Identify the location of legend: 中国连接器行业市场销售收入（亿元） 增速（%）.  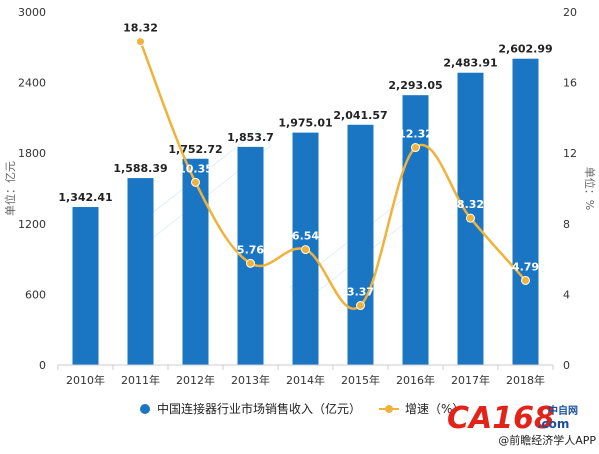
(302, 408).